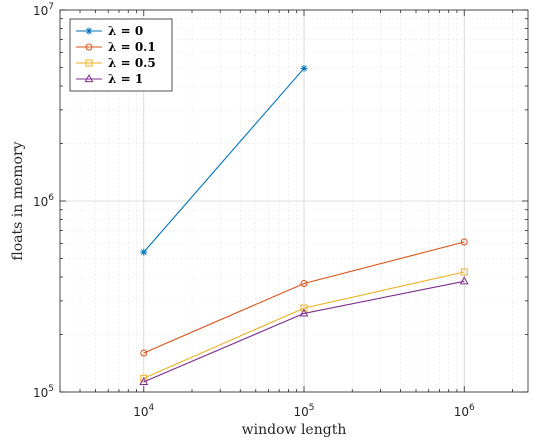 The width and height of the screenshot is (538, 442). I want to click on legend-label: λ = 0, so click(125, 31).